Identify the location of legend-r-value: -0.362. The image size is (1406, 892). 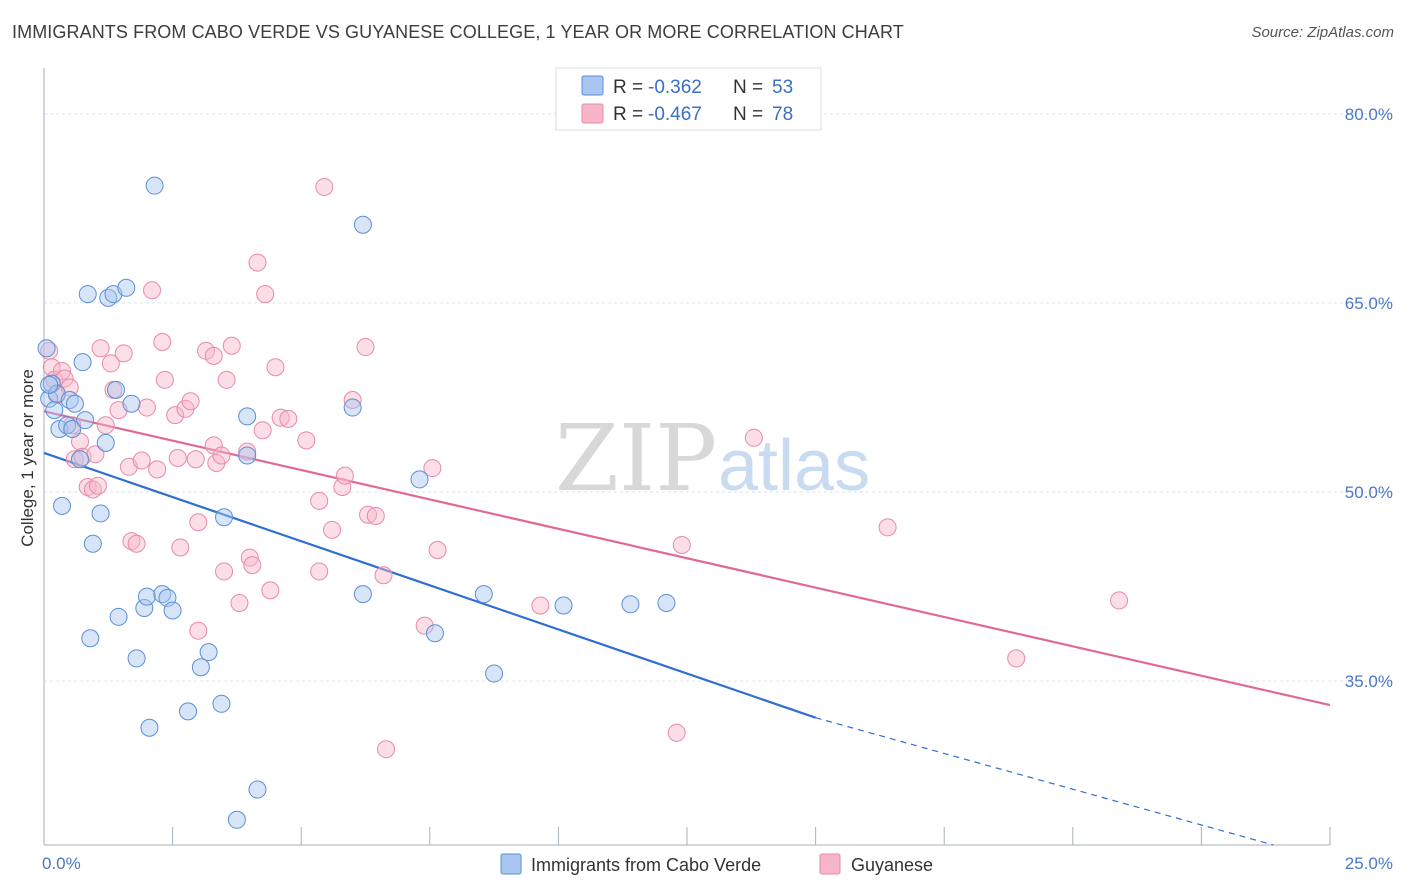
(675, 87).